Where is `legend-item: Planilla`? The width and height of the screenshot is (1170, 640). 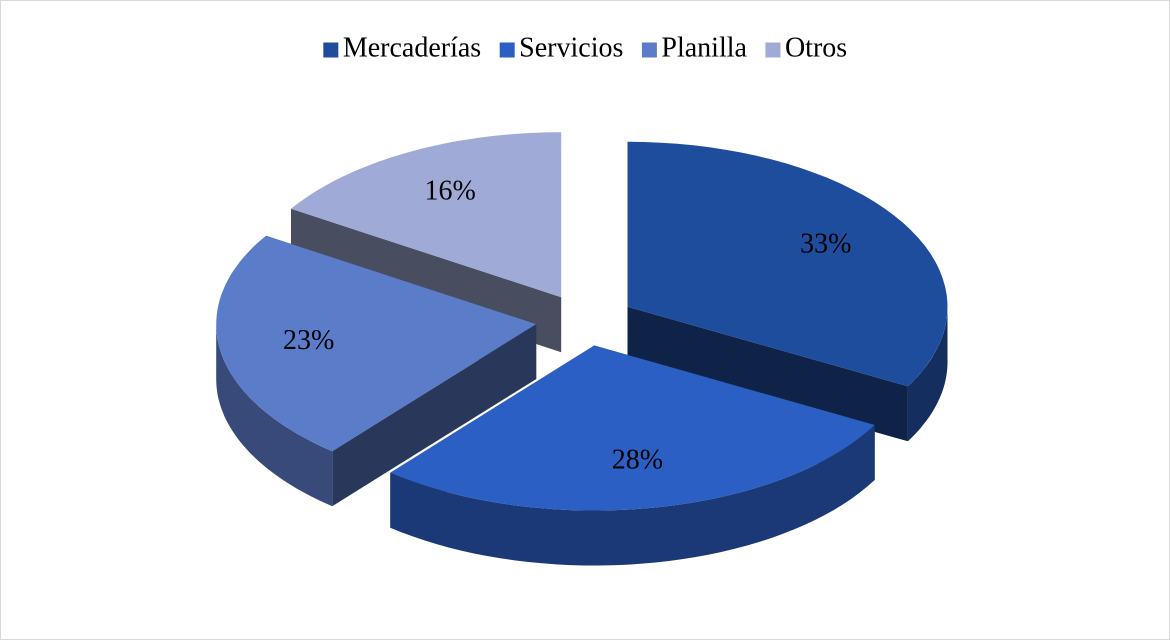
legend-item: Planilla is located at coordinates (694, 47).